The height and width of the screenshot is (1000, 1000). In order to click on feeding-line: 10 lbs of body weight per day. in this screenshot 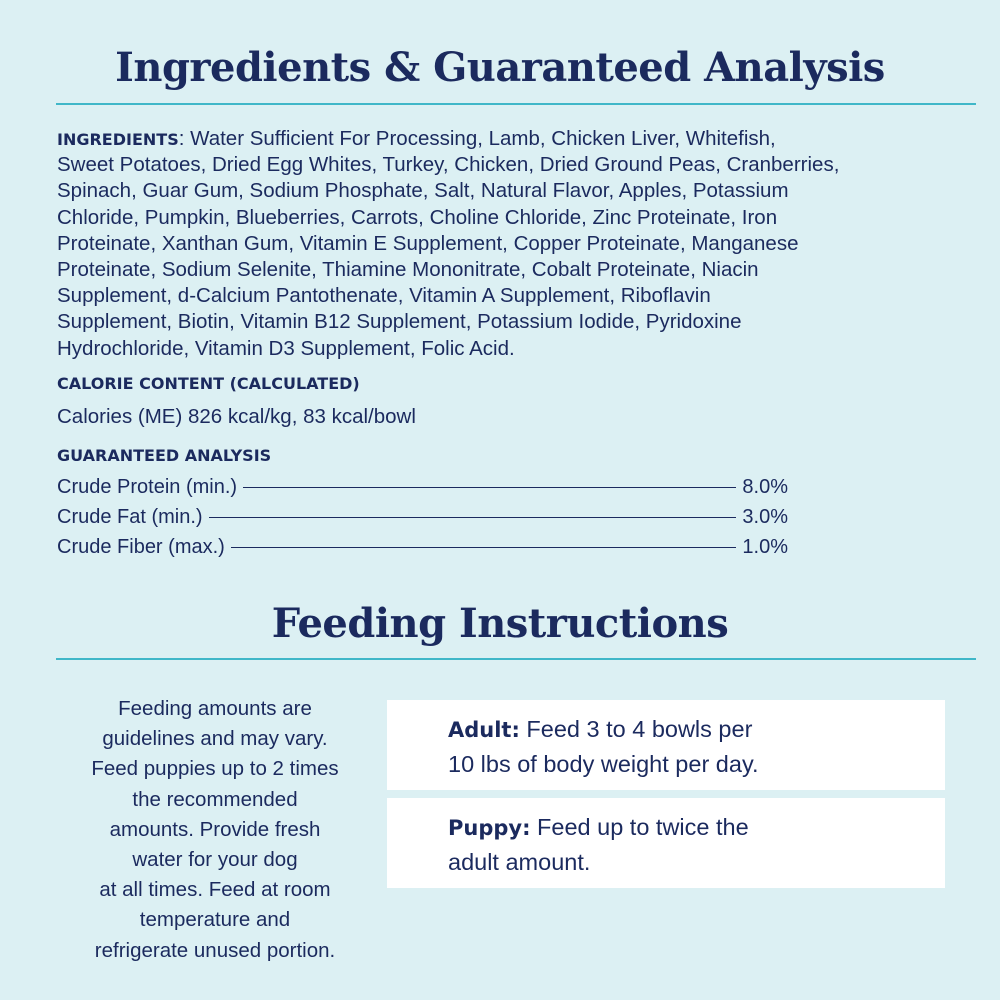, I will do `click(603, 764)`.